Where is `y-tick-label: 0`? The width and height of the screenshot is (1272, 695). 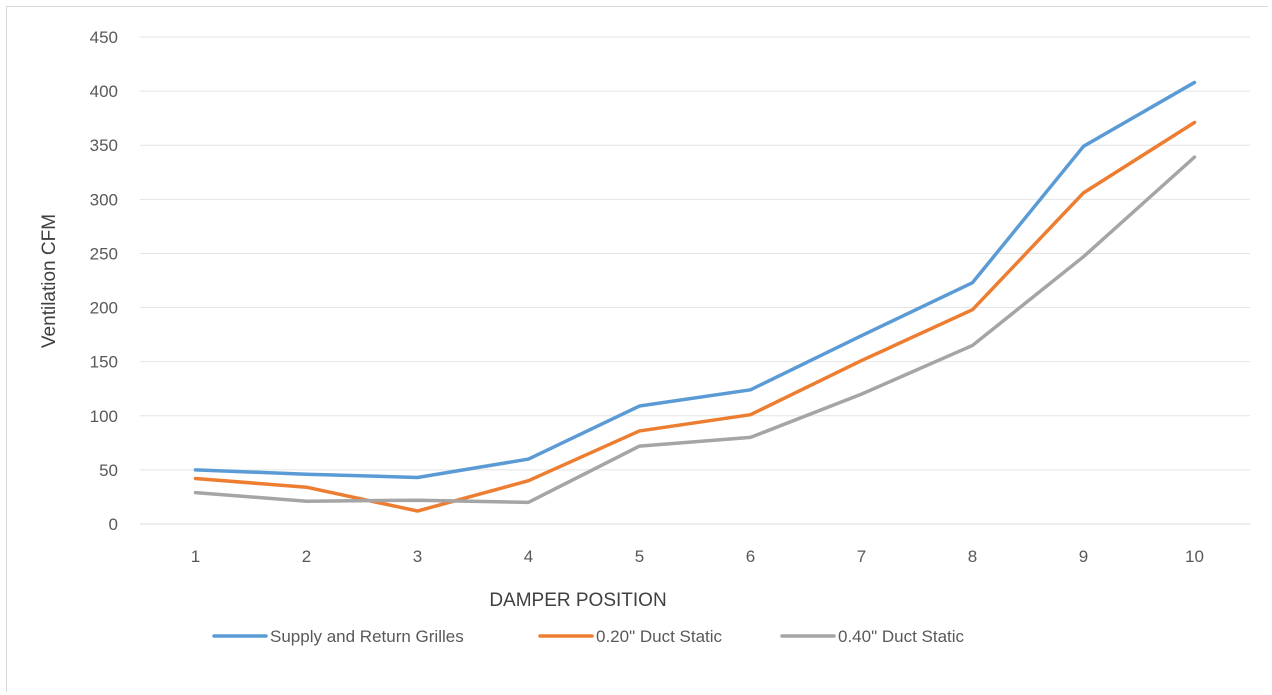
y-tick-label: 0 is located at coordinates (113, 524).